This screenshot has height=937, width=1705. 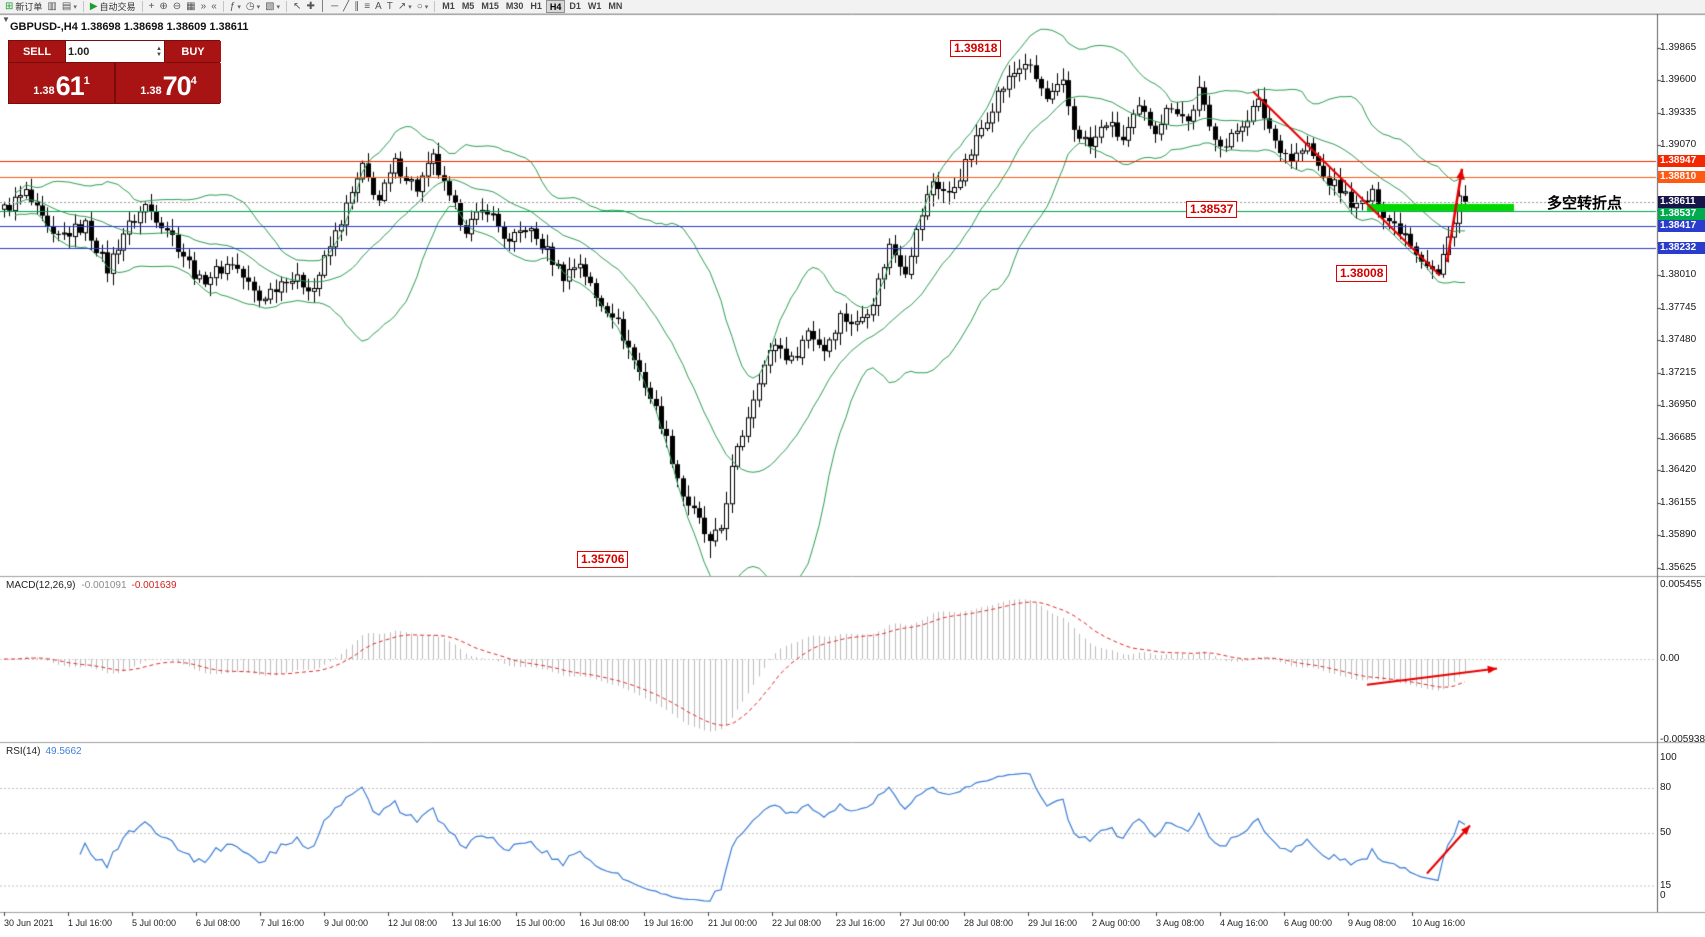 What do you see at coordinates (413, 923) in the screenshot?
I see `time-tick-label: 12 Jul 08:00` at bounding box center [413, 923].